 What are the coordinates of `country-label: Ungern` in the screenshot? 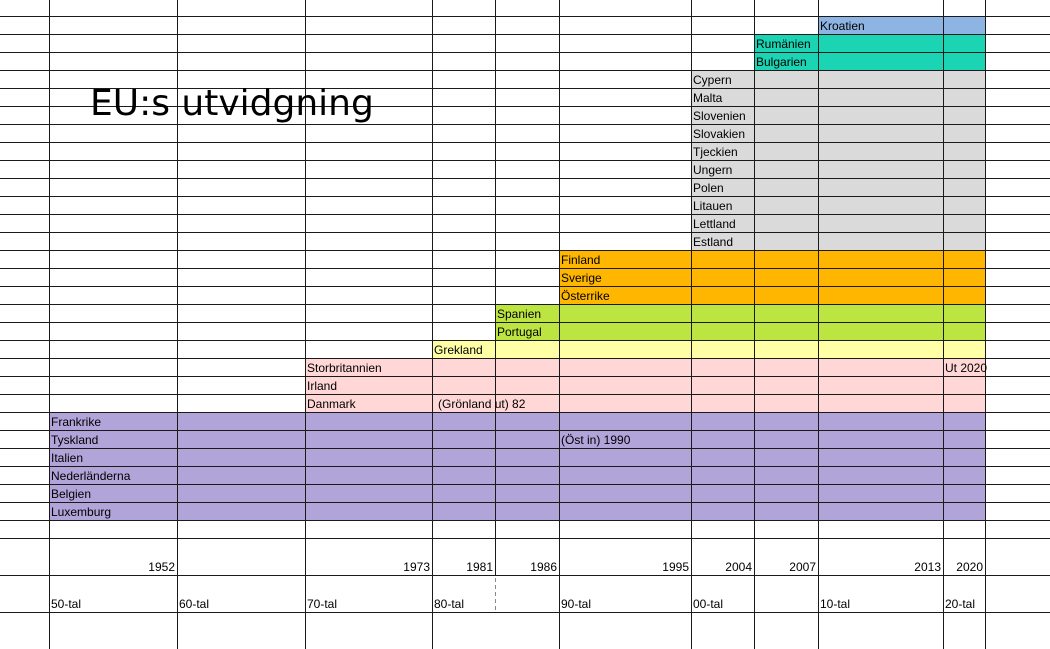 It's located at (713, 170).